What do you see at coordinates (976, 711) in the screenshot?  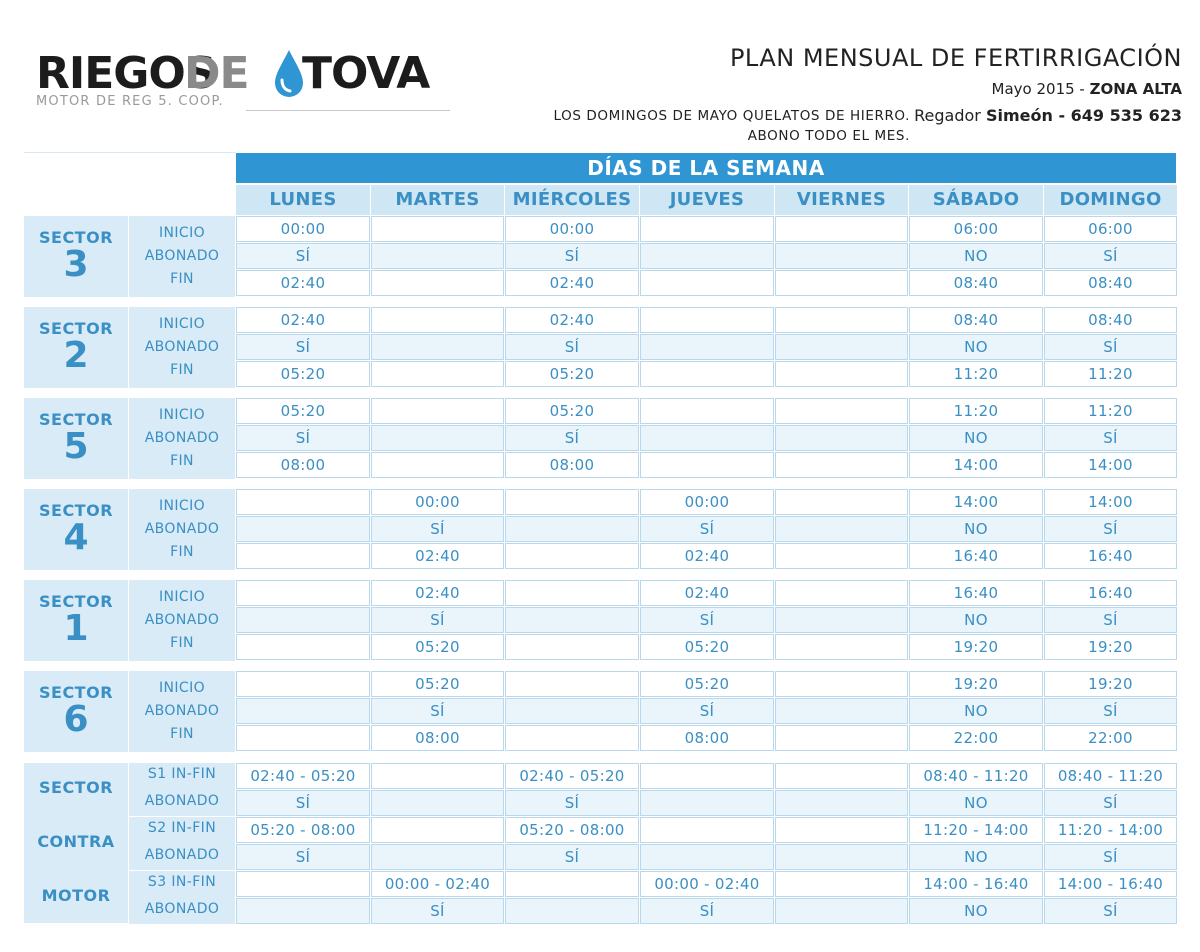 I see `schedule-cell: NO` at bounding box center [976, 711].